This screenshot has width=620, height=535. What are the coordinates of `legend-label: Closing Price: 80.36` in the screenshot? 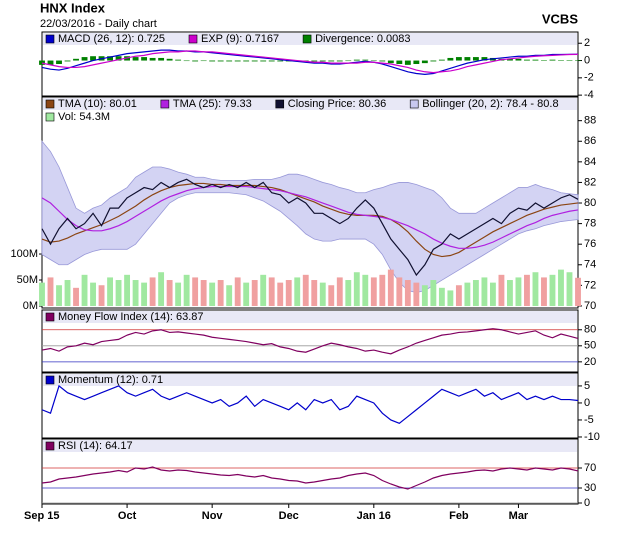 It's located at (337, 104).